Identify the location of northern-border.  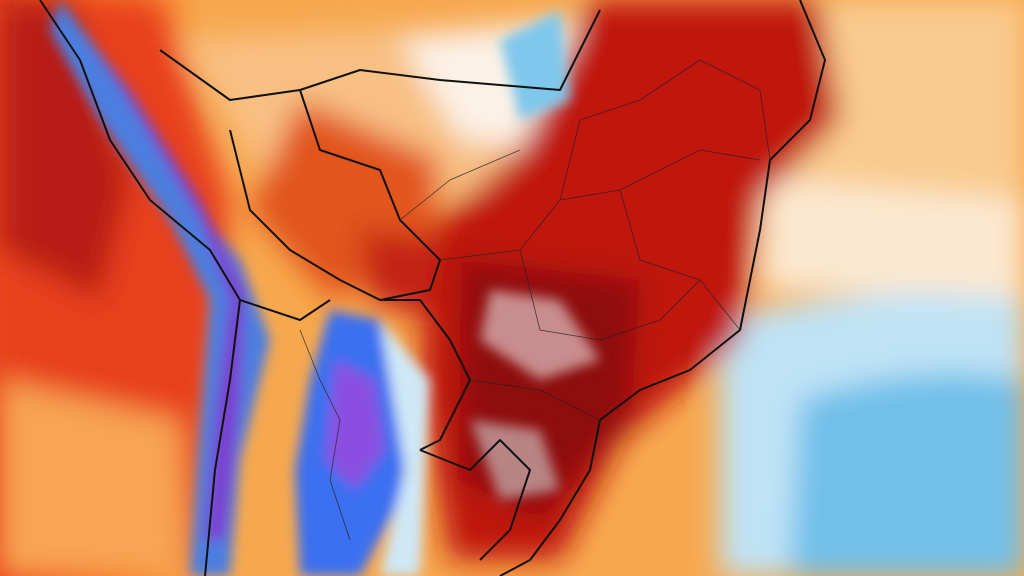
(380, 55).